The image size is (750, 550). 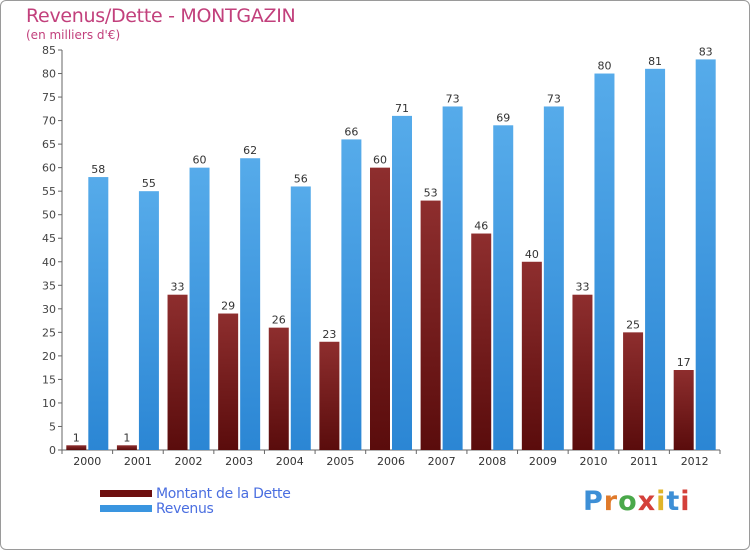 What do you see at coordinates (301, 178) in the screenshot?
I see `data-label: 56` at bounding box center [301, 178].